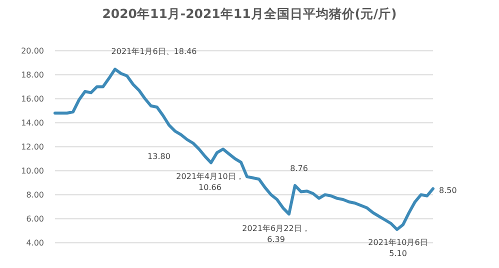 The image size is (499, 268). What do you see at coordinates (32, 51) in the screenshot?
I see `y-tick-label: 20.00` at bounding box center [32, 51].